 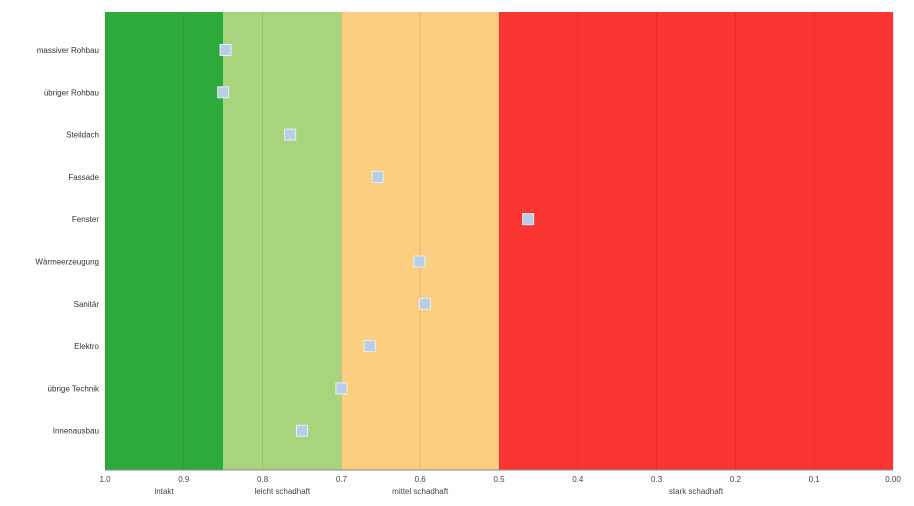 I want to click on category-label: übriger Rohbau, so click(x=71, y=92).